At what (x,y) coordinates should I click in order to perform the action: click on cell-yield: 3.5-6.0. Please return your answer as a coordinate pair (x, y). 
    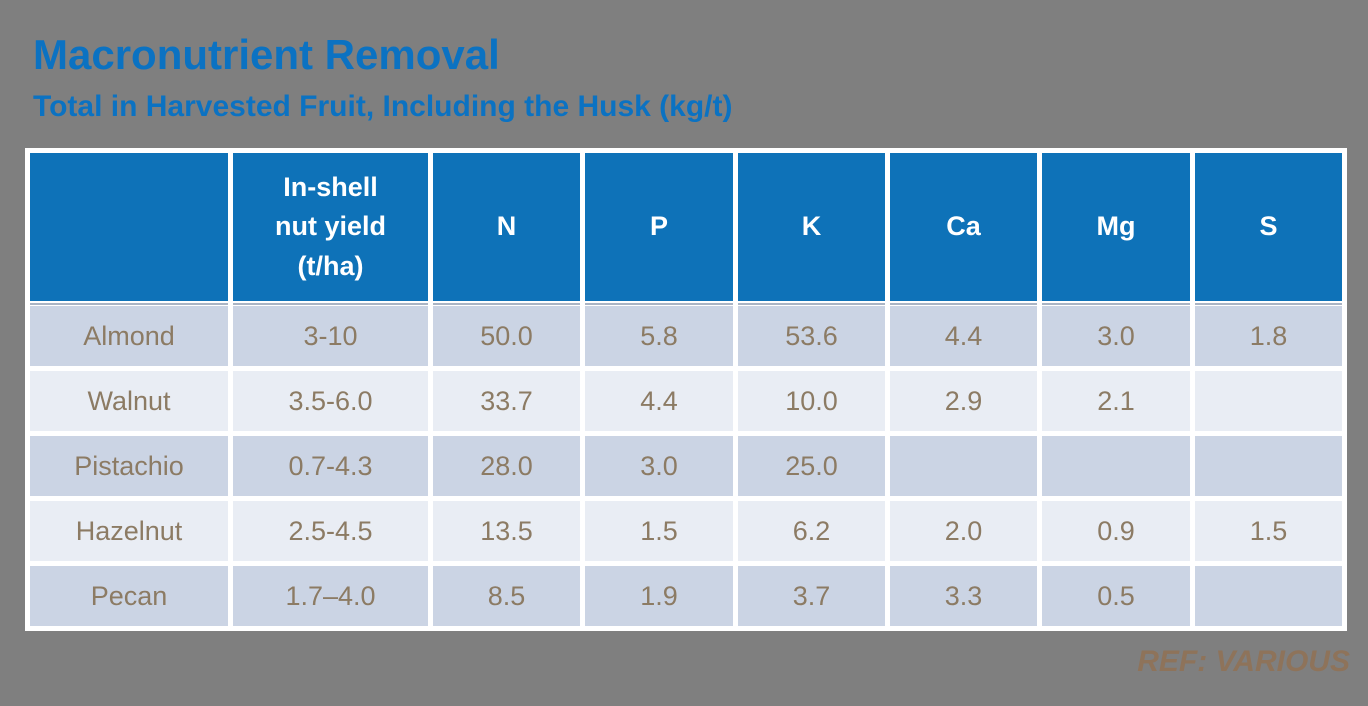
    Looking at the image, I should click on (330, 401).